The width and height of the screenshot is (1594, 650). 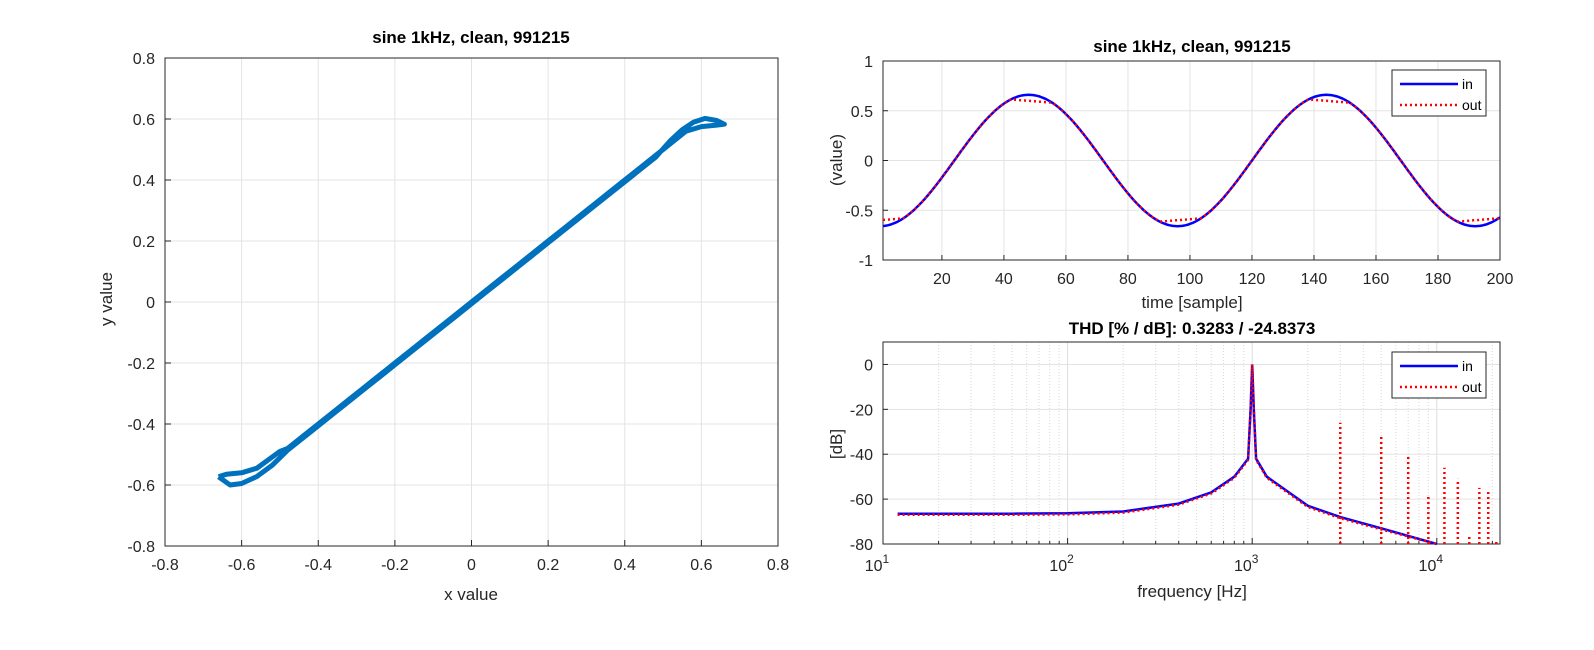 What do you see at coordinates (395, 565) in the screenshot?
I see `xy-tick-label-x: -0.2` at bounding box center [395, 565].